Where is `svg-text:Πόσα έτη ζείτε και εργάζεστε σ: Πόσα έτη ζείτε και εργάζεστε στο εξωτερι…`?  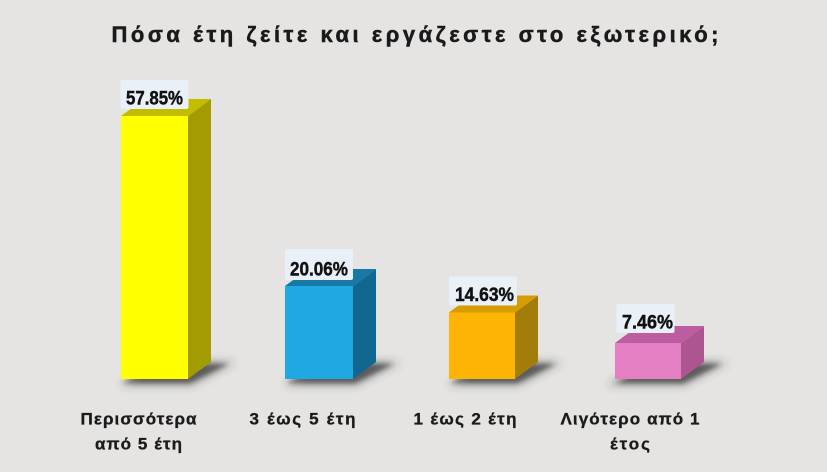 svg-text:Πόσα έτη ζείτε και εργάζεστε σ: Πόσα έτη ζείτε και εργάζεστε στο εξωτερι… is located at coordinates (415, 34).